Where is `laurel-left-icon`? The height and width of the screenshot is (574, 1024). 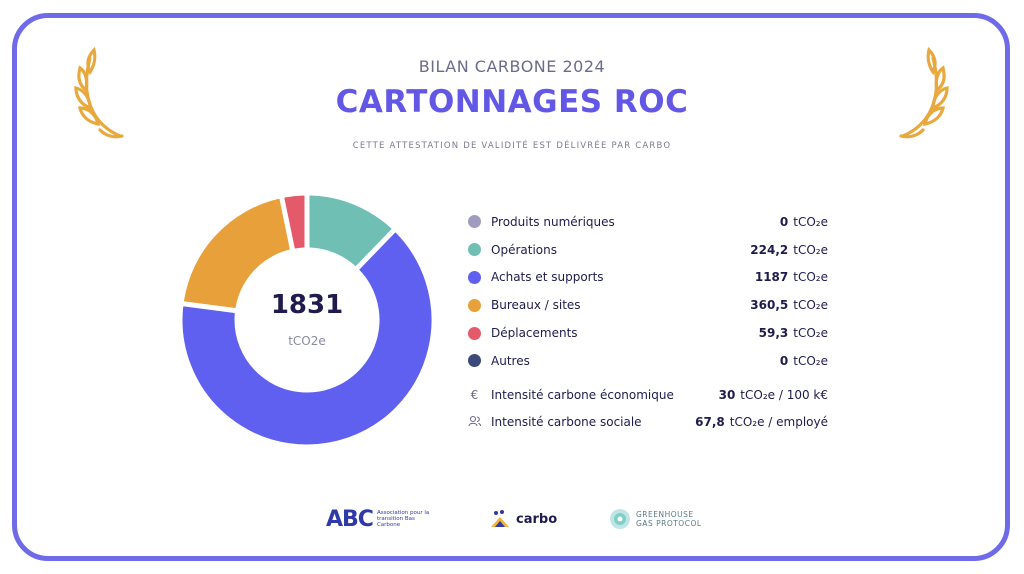 laurel-left-icon is located at coordinates (99, 92).